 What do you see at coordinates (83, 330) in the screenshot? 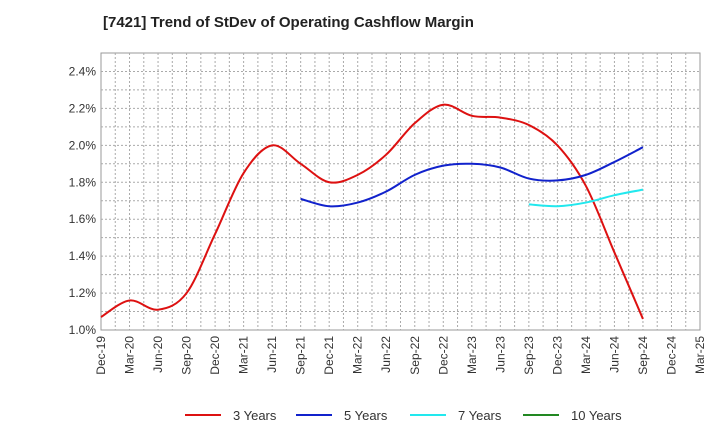
I see `y-tick-label: 1.0%` at bounding box center [83, 330].